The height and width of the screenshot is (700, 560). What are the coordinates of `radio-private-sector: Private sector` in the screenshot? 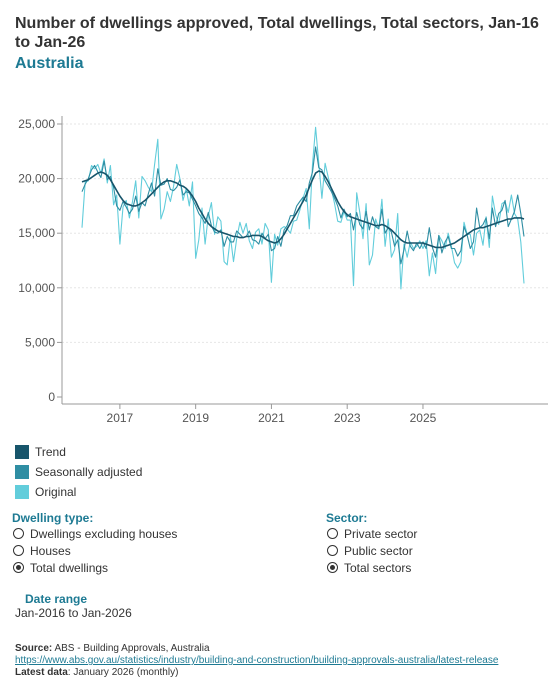 It's located at (372, 533).